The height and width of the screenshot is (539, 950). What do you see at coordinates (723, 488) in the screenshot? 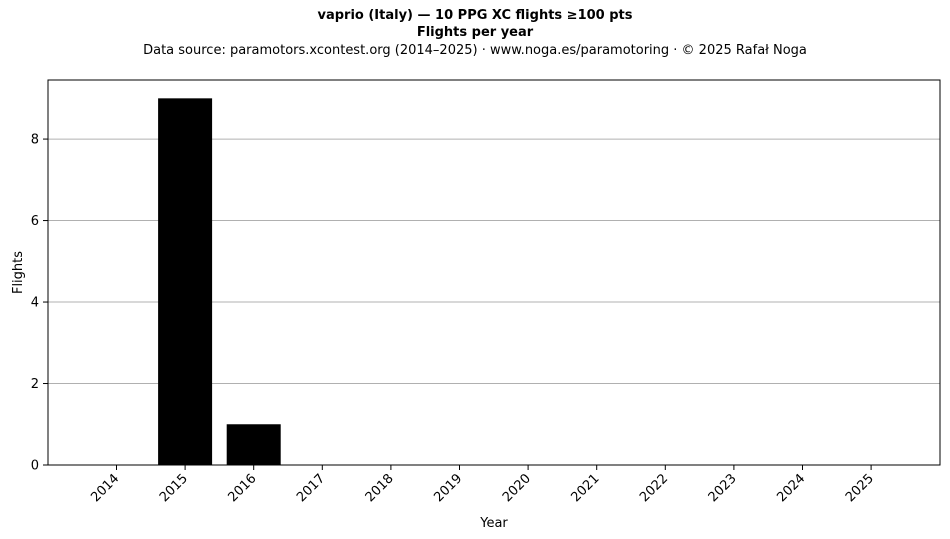
I see `x-tick-label: 2023` at bounding box center [723, 488].